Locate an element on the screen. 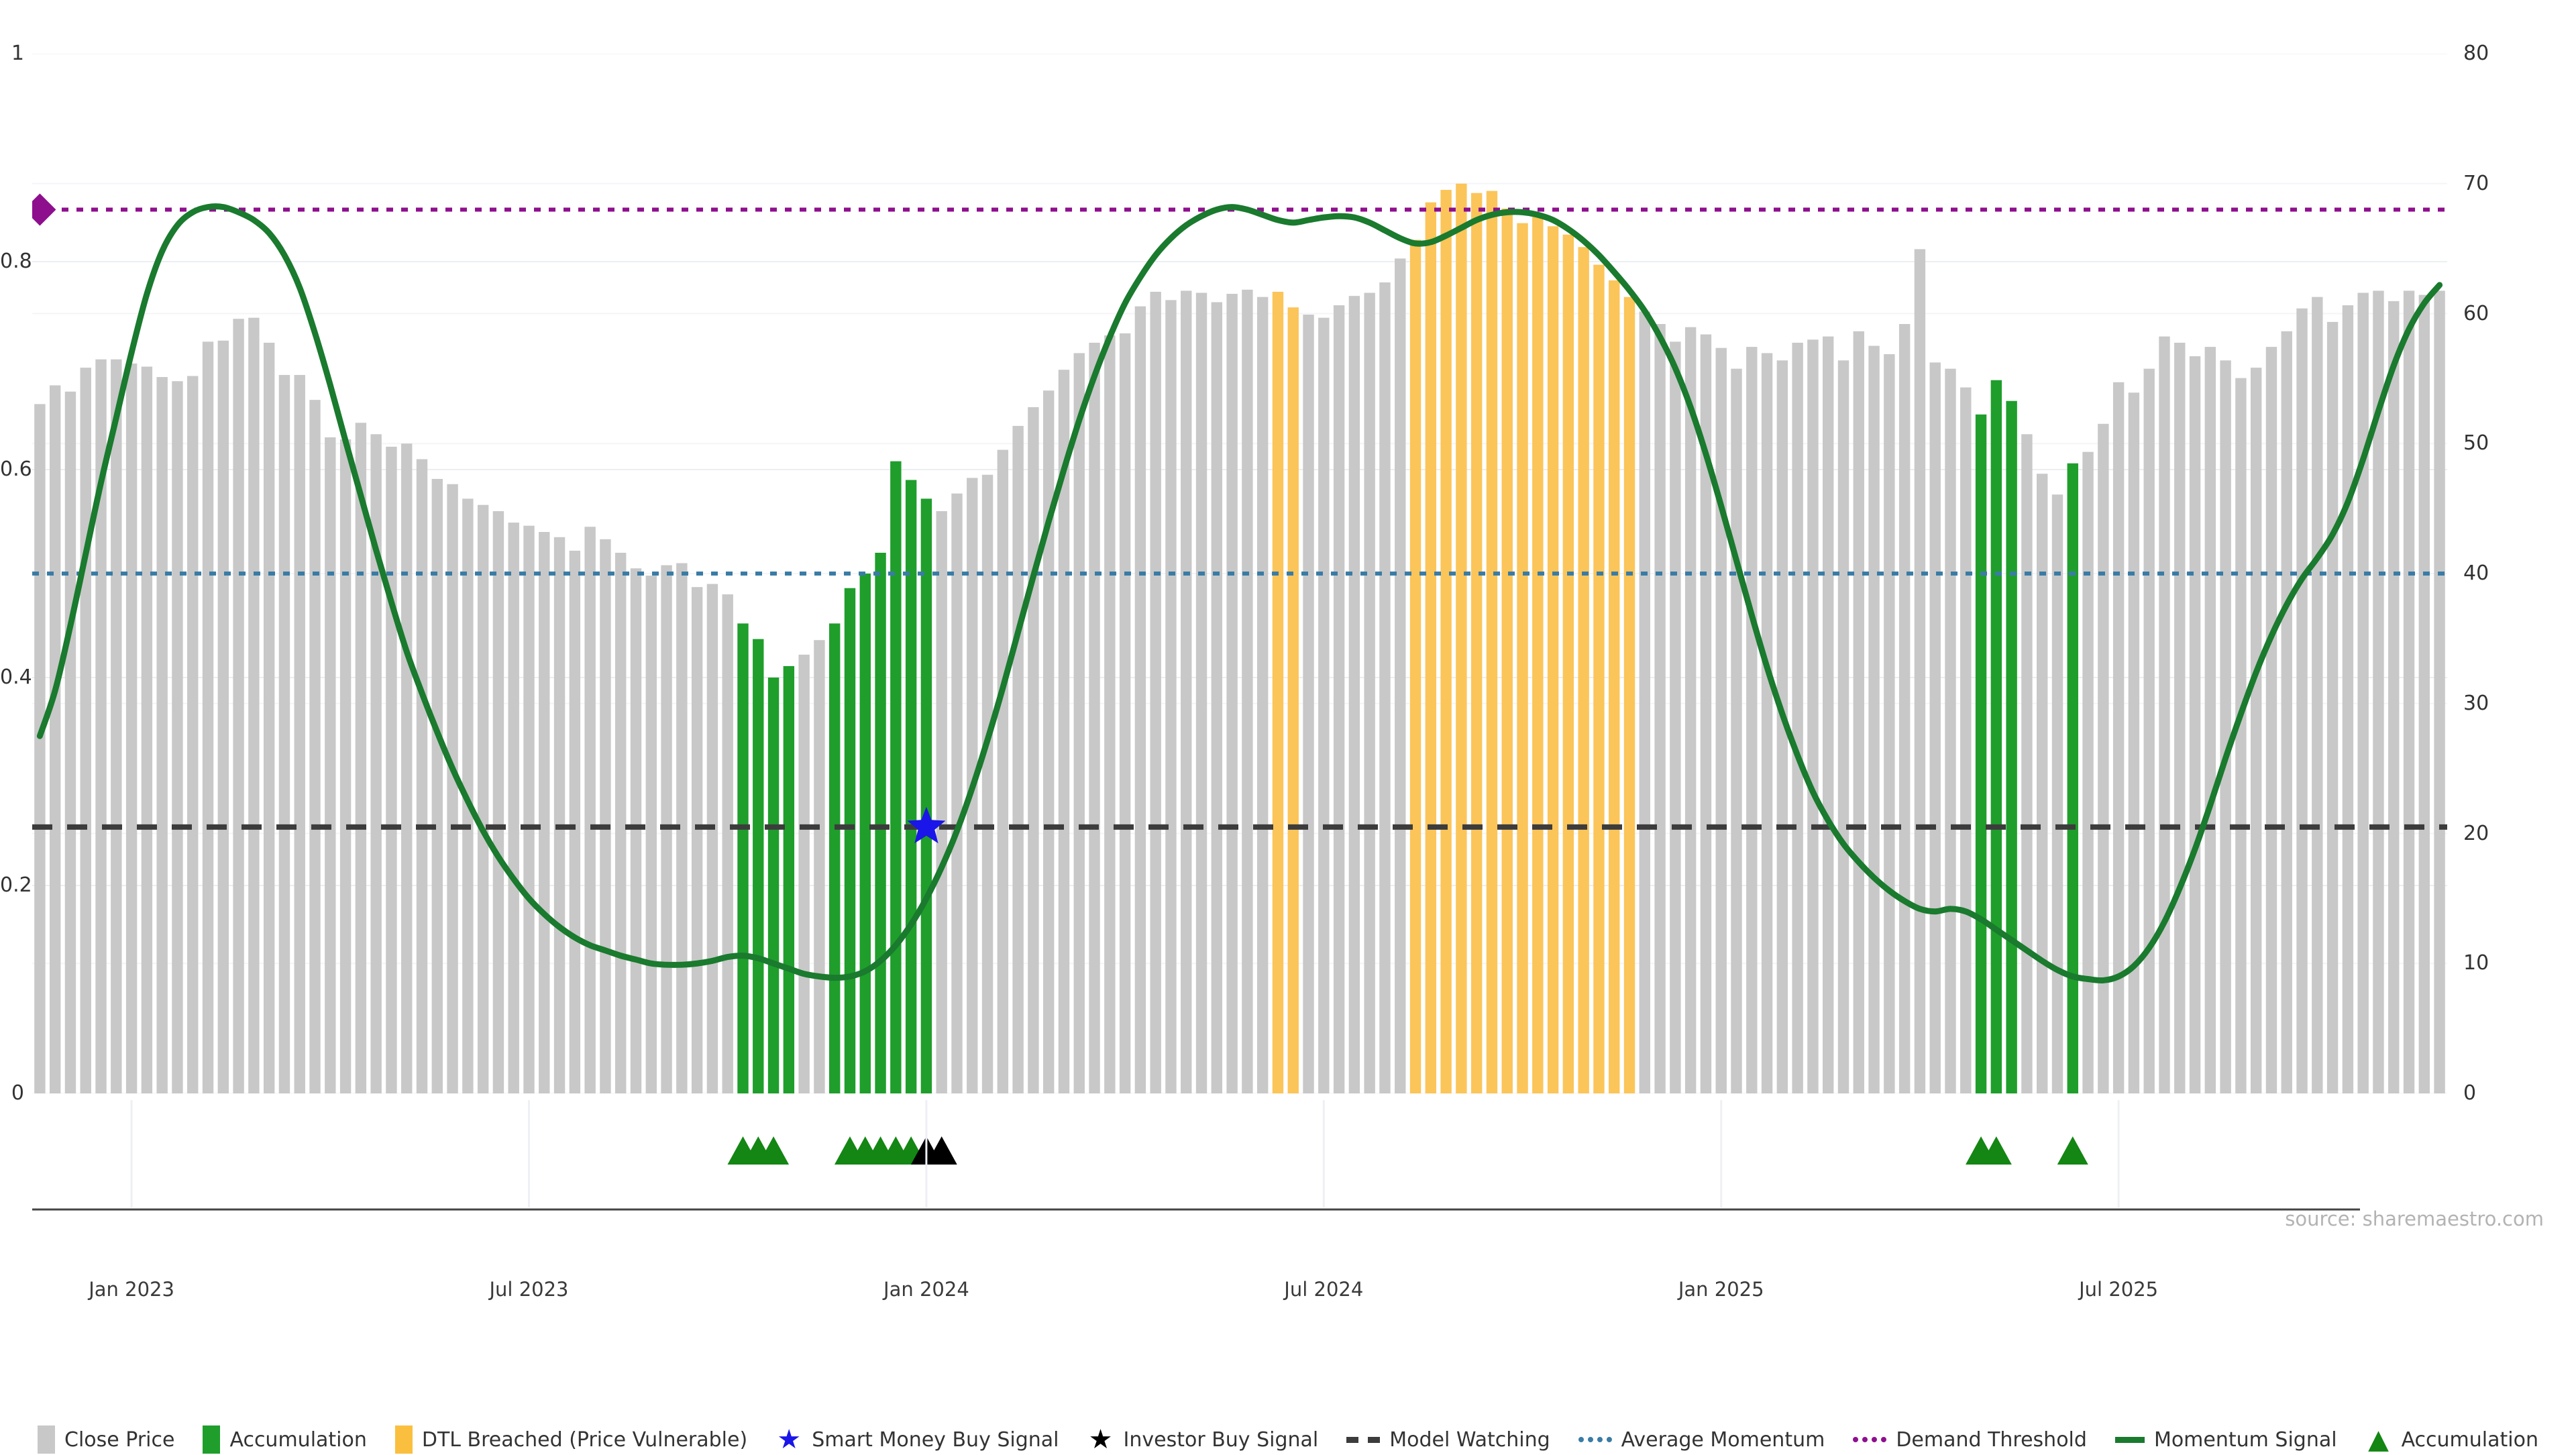 This screenshot has height=1455, width=2576. legend-item-5: Model Watching is located at coordinates (1448, 1440).